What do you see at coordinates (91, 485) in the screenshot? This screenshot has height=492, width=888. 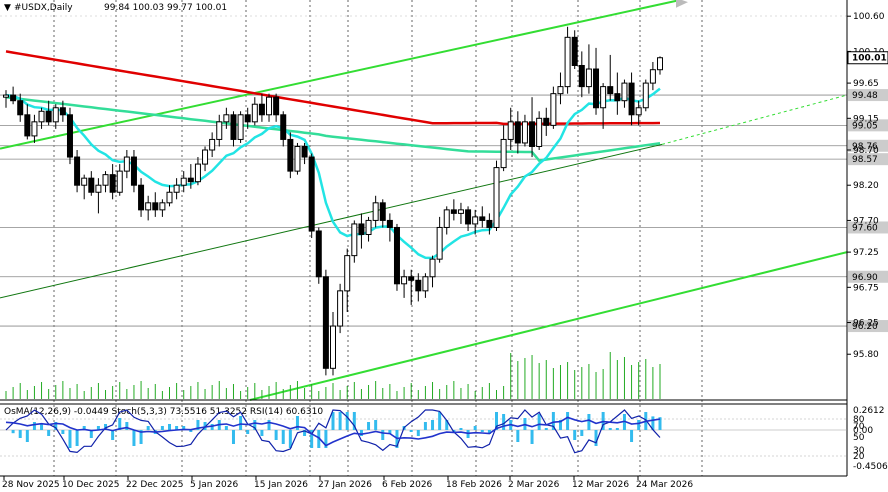 I see `date-label: 10 Dec 2025` at bounding box center [91, 485].